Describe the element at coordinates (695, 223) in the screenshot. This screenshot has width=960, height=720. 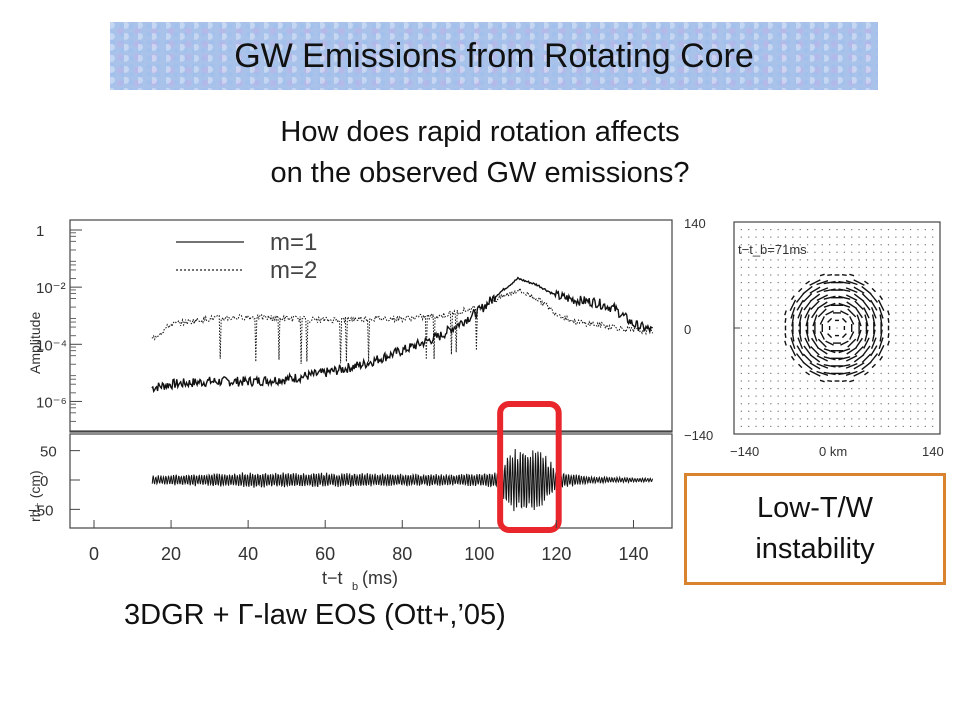
I see `vortex-y-tick-label: 140` at that location.